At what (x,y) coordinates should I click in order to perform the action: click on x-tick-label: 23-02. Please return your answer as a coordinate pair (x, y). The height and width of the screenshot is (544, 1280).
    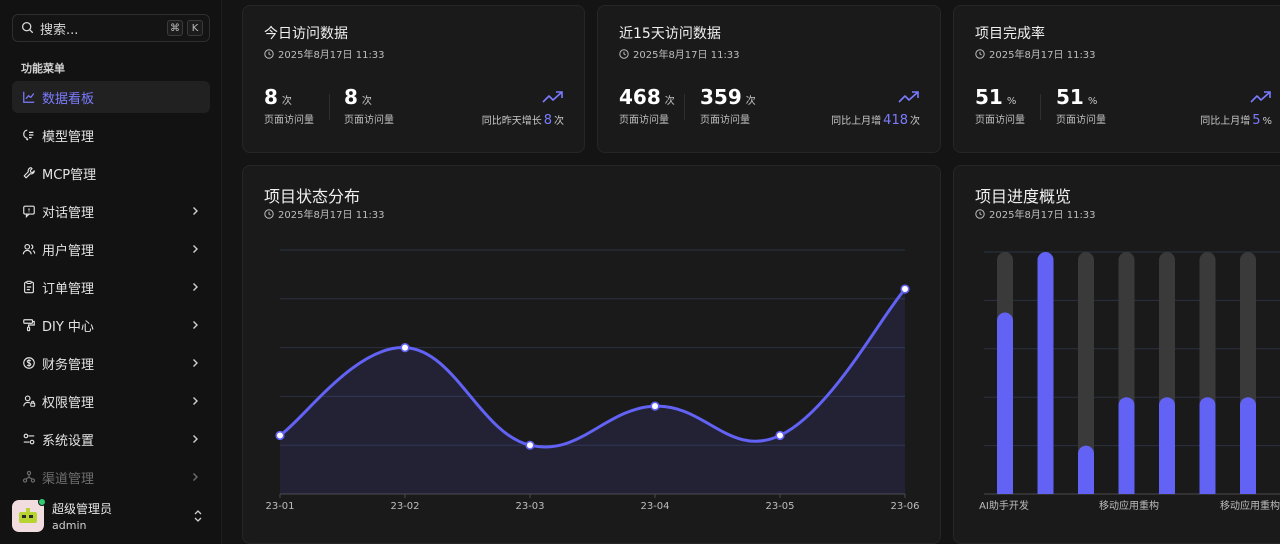
    Looking at the image, I should click on (404, 506).